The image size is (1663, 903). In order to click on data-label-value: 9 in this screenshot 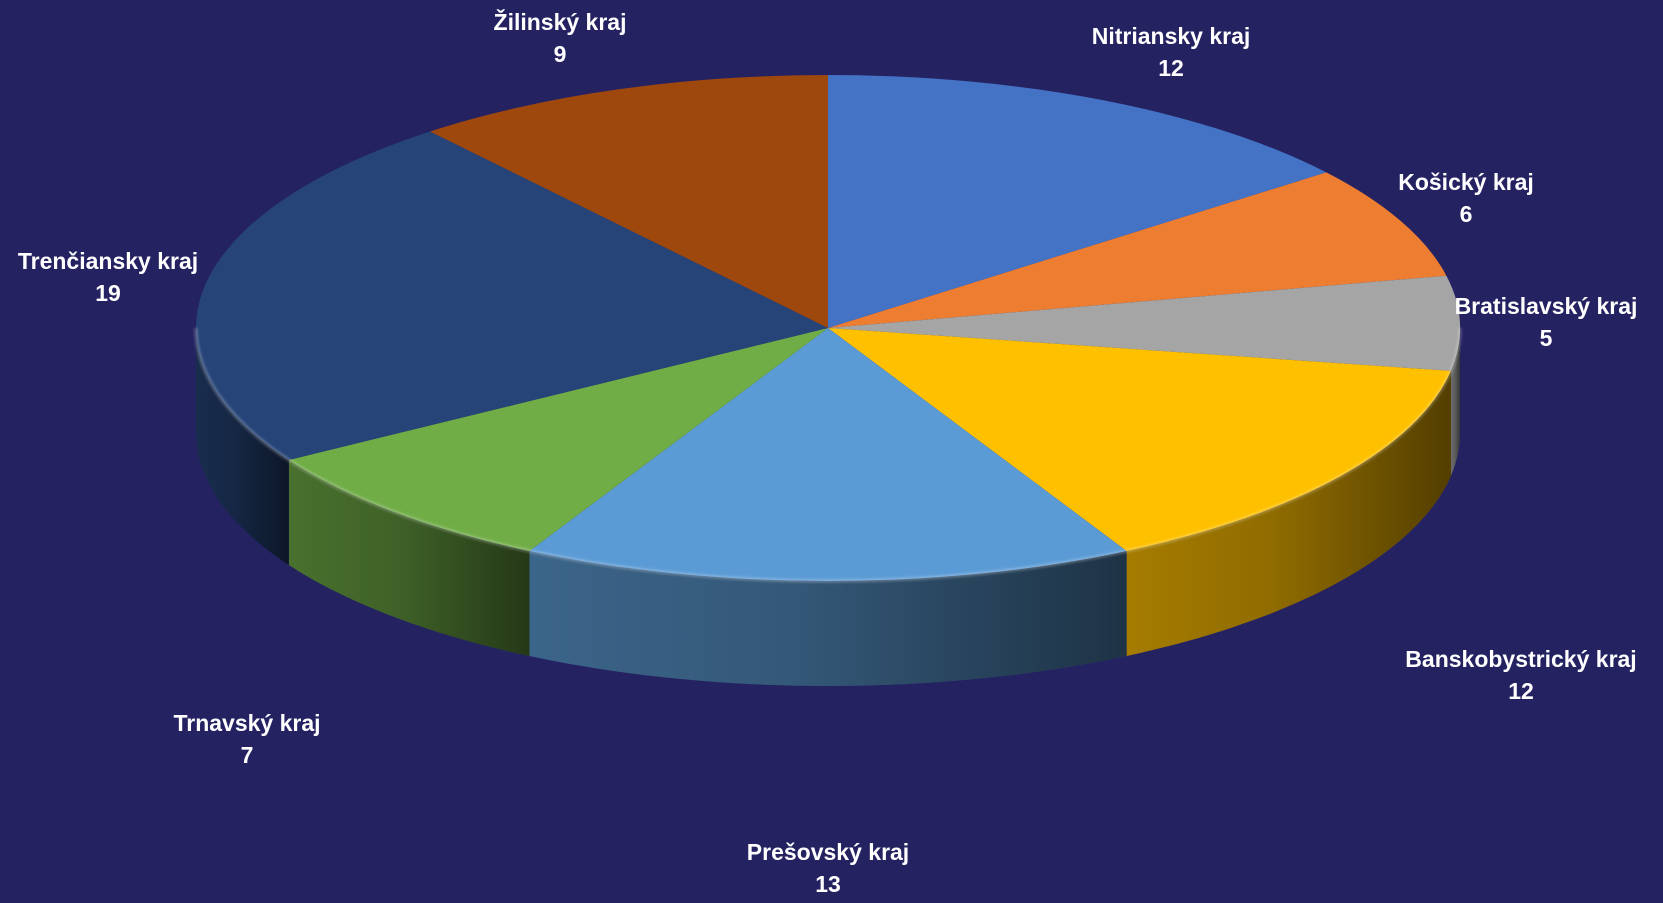, I will do `click(560, 54)`.